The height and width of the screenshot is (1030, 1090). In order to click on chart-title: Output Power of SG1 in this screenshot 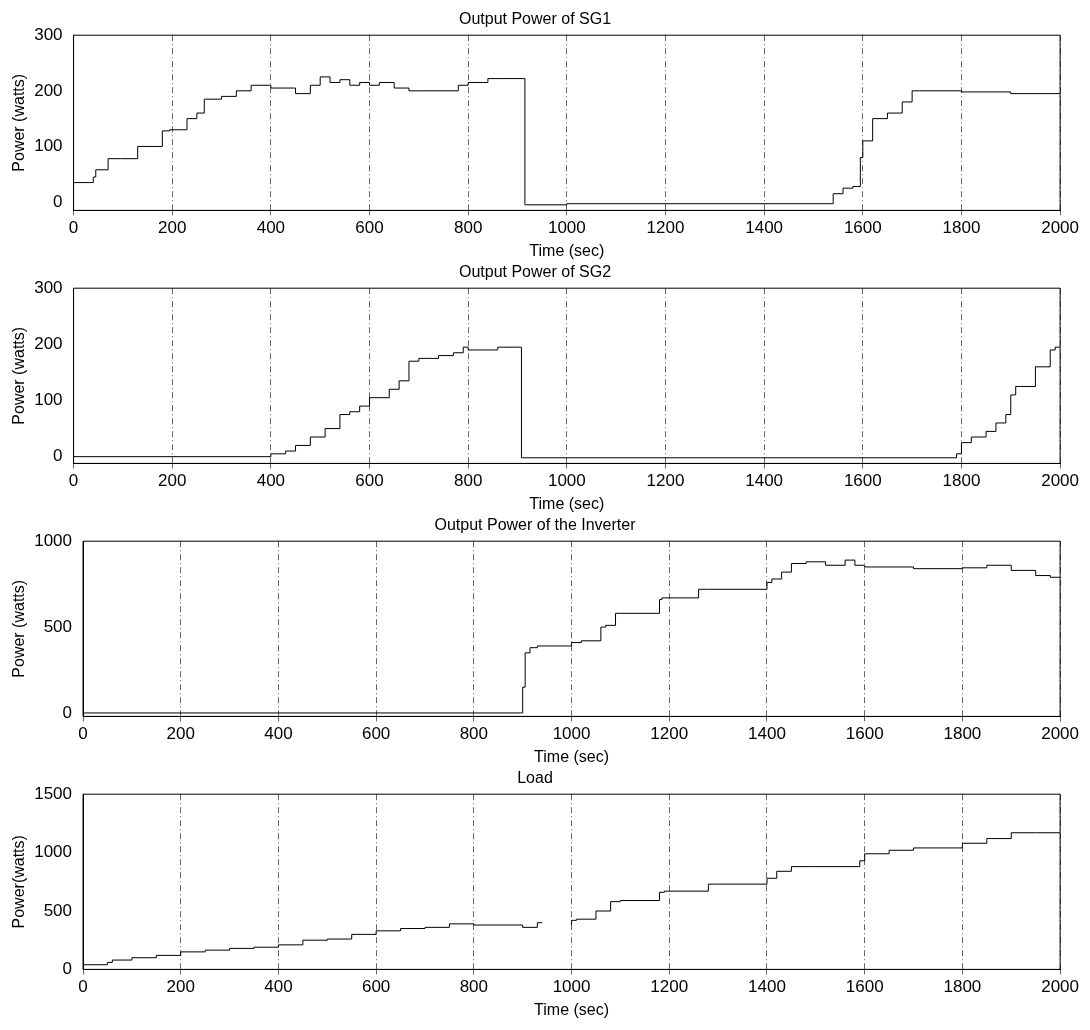, I will do `click(535, 19)`.